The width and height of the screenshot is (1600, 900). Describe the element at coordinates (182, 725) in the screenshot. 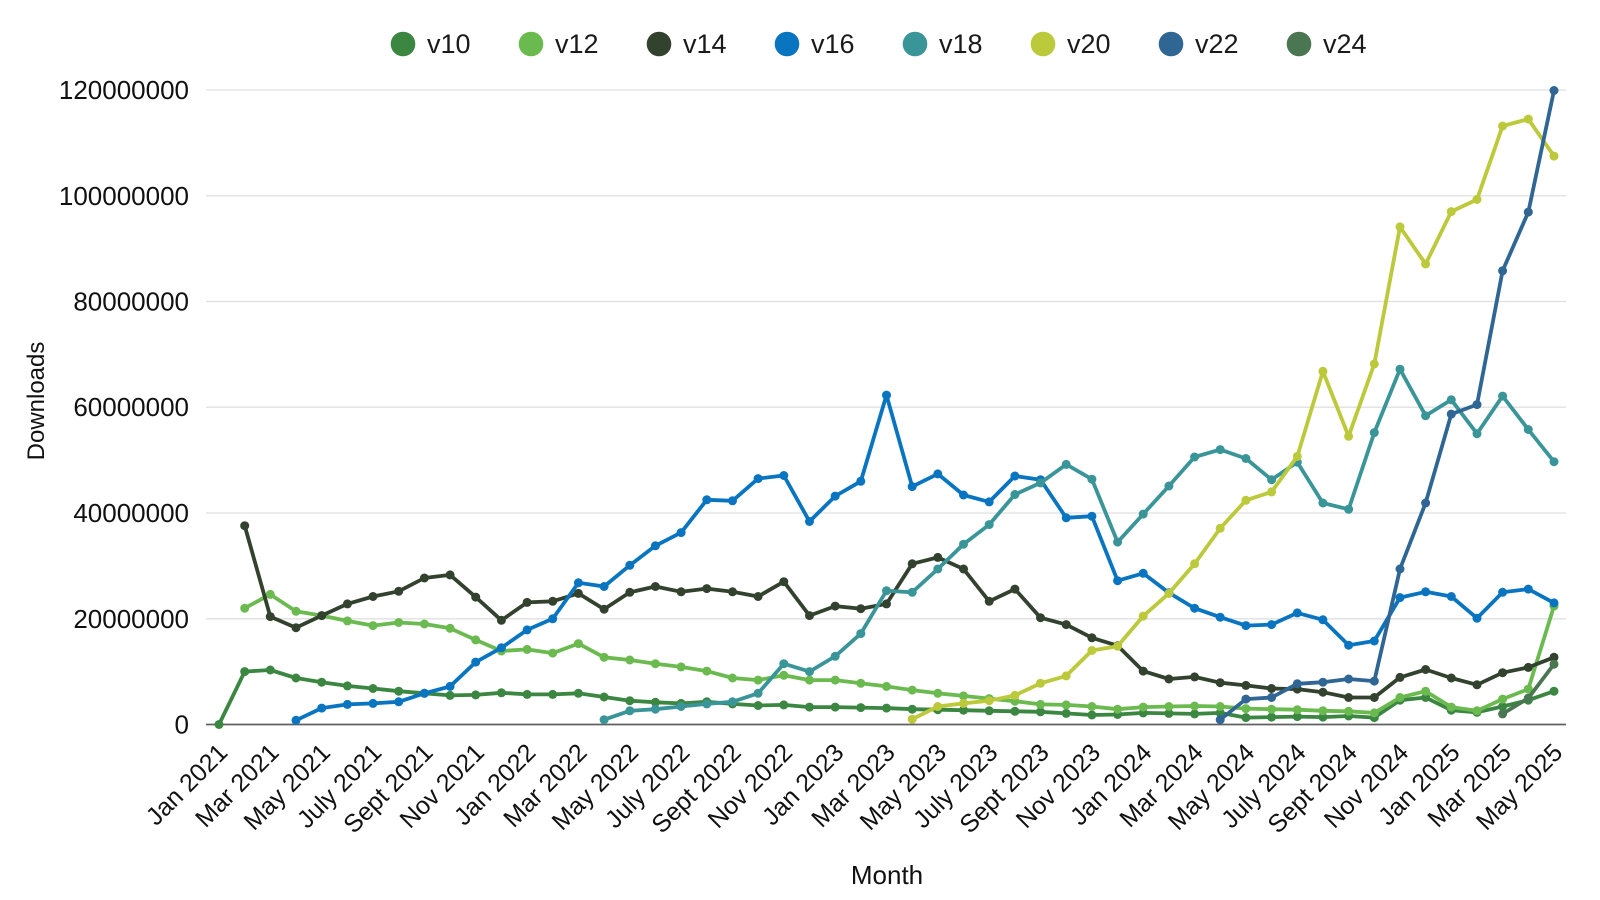

I see `svg-text: 0` at that location.